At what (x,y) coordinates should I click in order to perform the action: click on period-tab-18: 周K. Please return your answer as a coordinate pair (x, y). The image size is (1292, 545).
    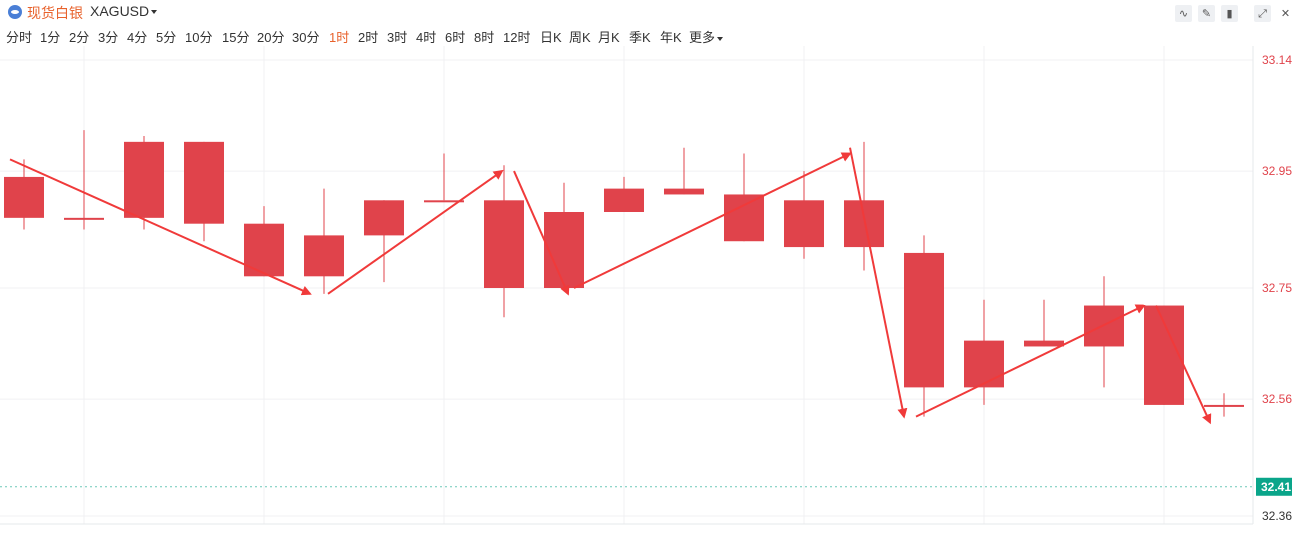
    Looking at the image, I should click on (580, 36).